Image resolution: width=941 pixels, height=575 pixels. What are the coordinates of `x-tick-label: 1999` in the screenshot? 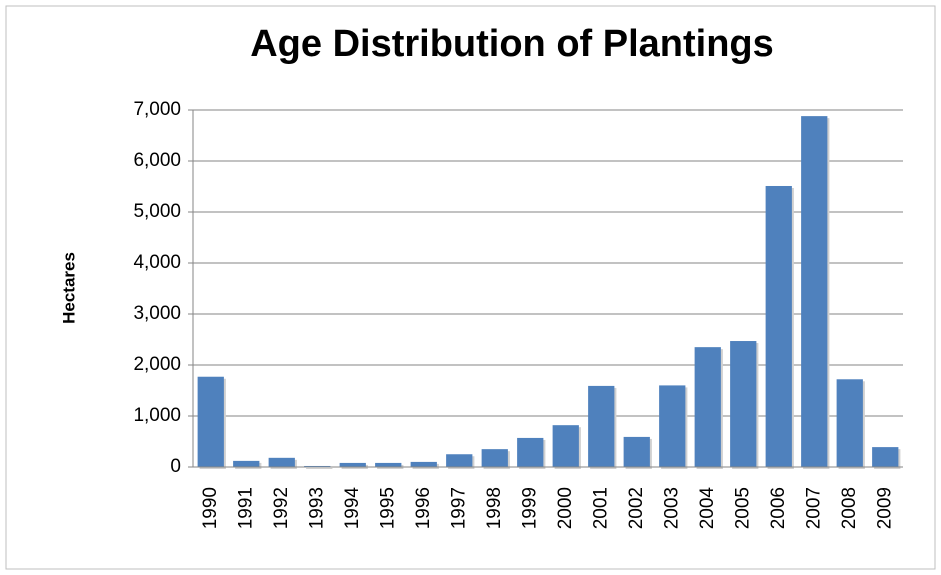 It's located at (529, 508).